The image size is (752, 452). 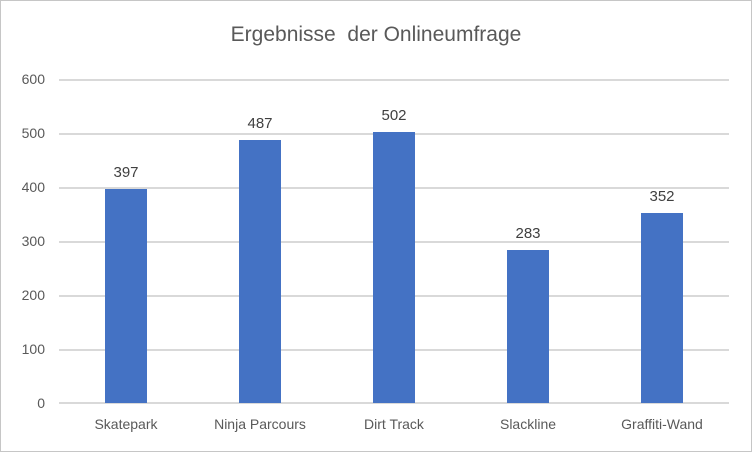 What do you see at coordinates (662, 196) in the screenshot?
I see `data-label-graffiti-wand: 352` at bounding box center [662, 196].